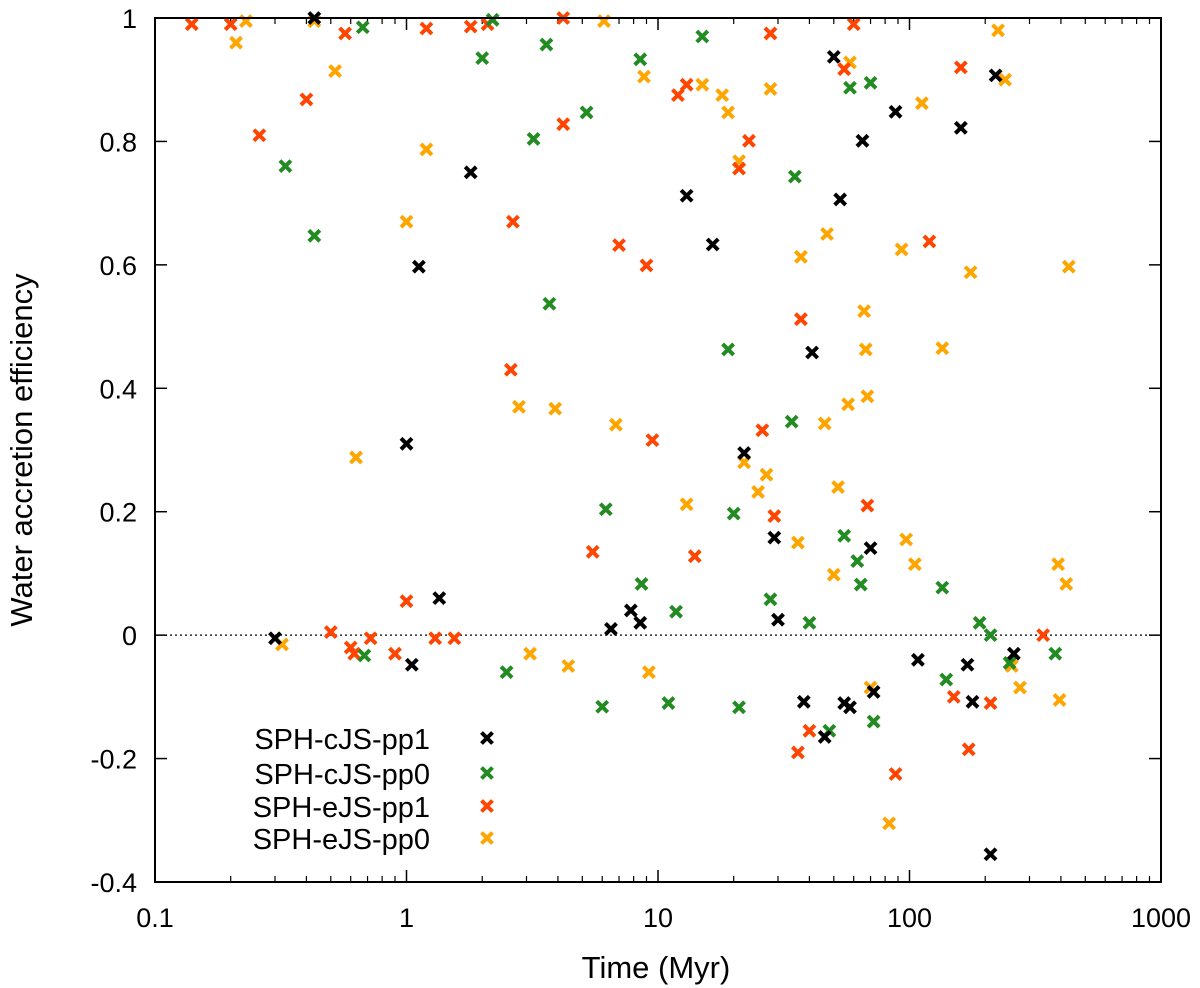 This screenshot has height=988, width=1200. Describe the element at coordinates (113, 760) in the screenshot. I see `y-tick-label: -0.2` at that location.